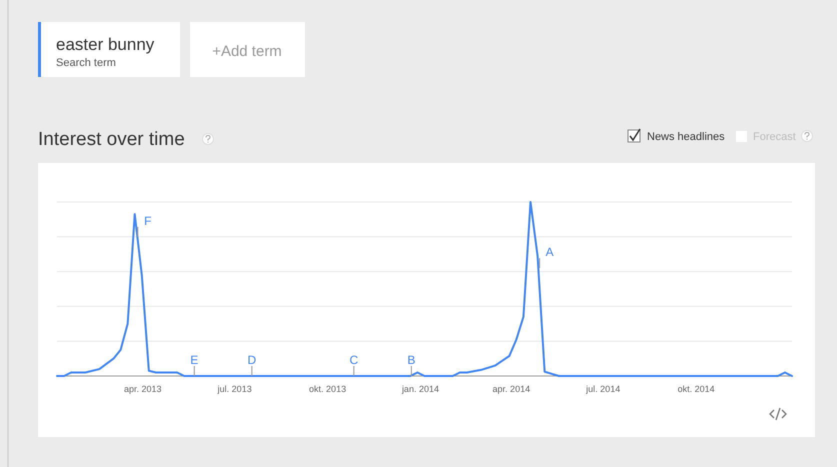 This screenshot has width=837, height=467. Describe the element at coordinates (105, 44) in the screenshot. I see `text: easter bunny` at that location.